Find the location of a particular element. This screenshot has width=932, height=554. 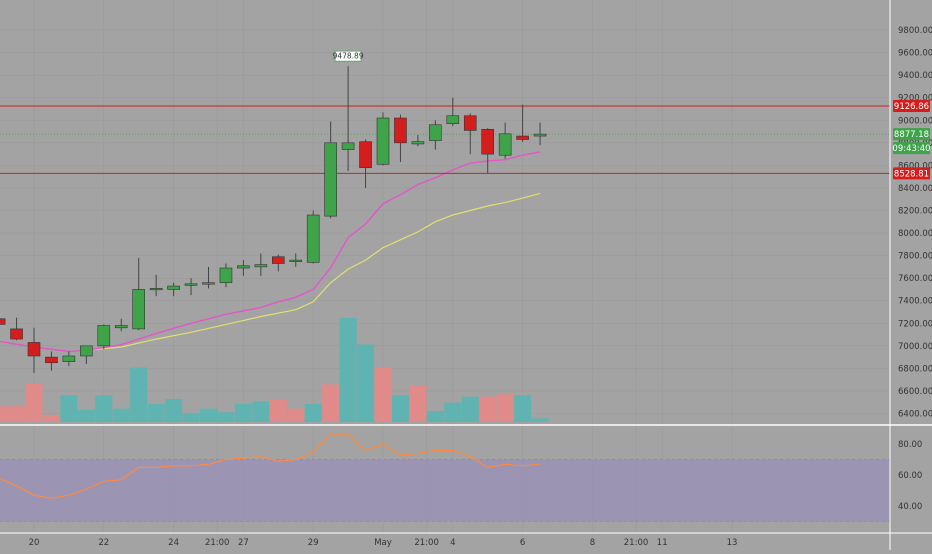

rsi-tick-label: 80.00 is located at coordinates (910, 445).